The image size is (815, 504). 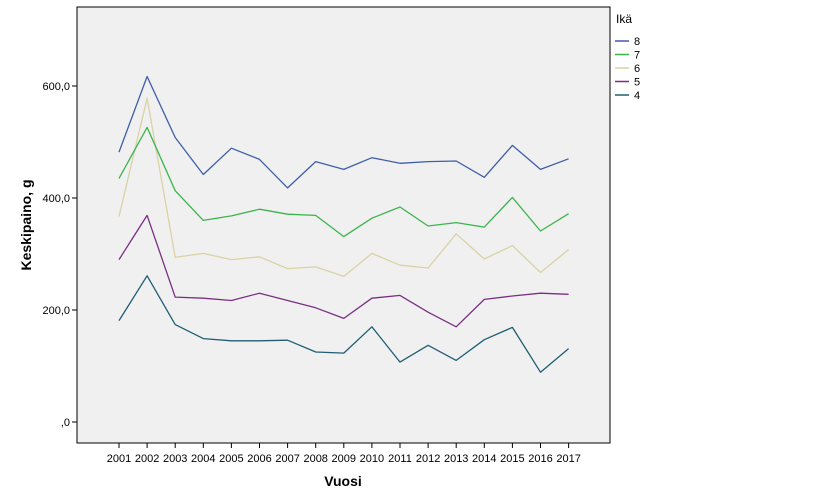 I want to click on y-axis-title: Keskipaino, g, so click(x=26, y=224).